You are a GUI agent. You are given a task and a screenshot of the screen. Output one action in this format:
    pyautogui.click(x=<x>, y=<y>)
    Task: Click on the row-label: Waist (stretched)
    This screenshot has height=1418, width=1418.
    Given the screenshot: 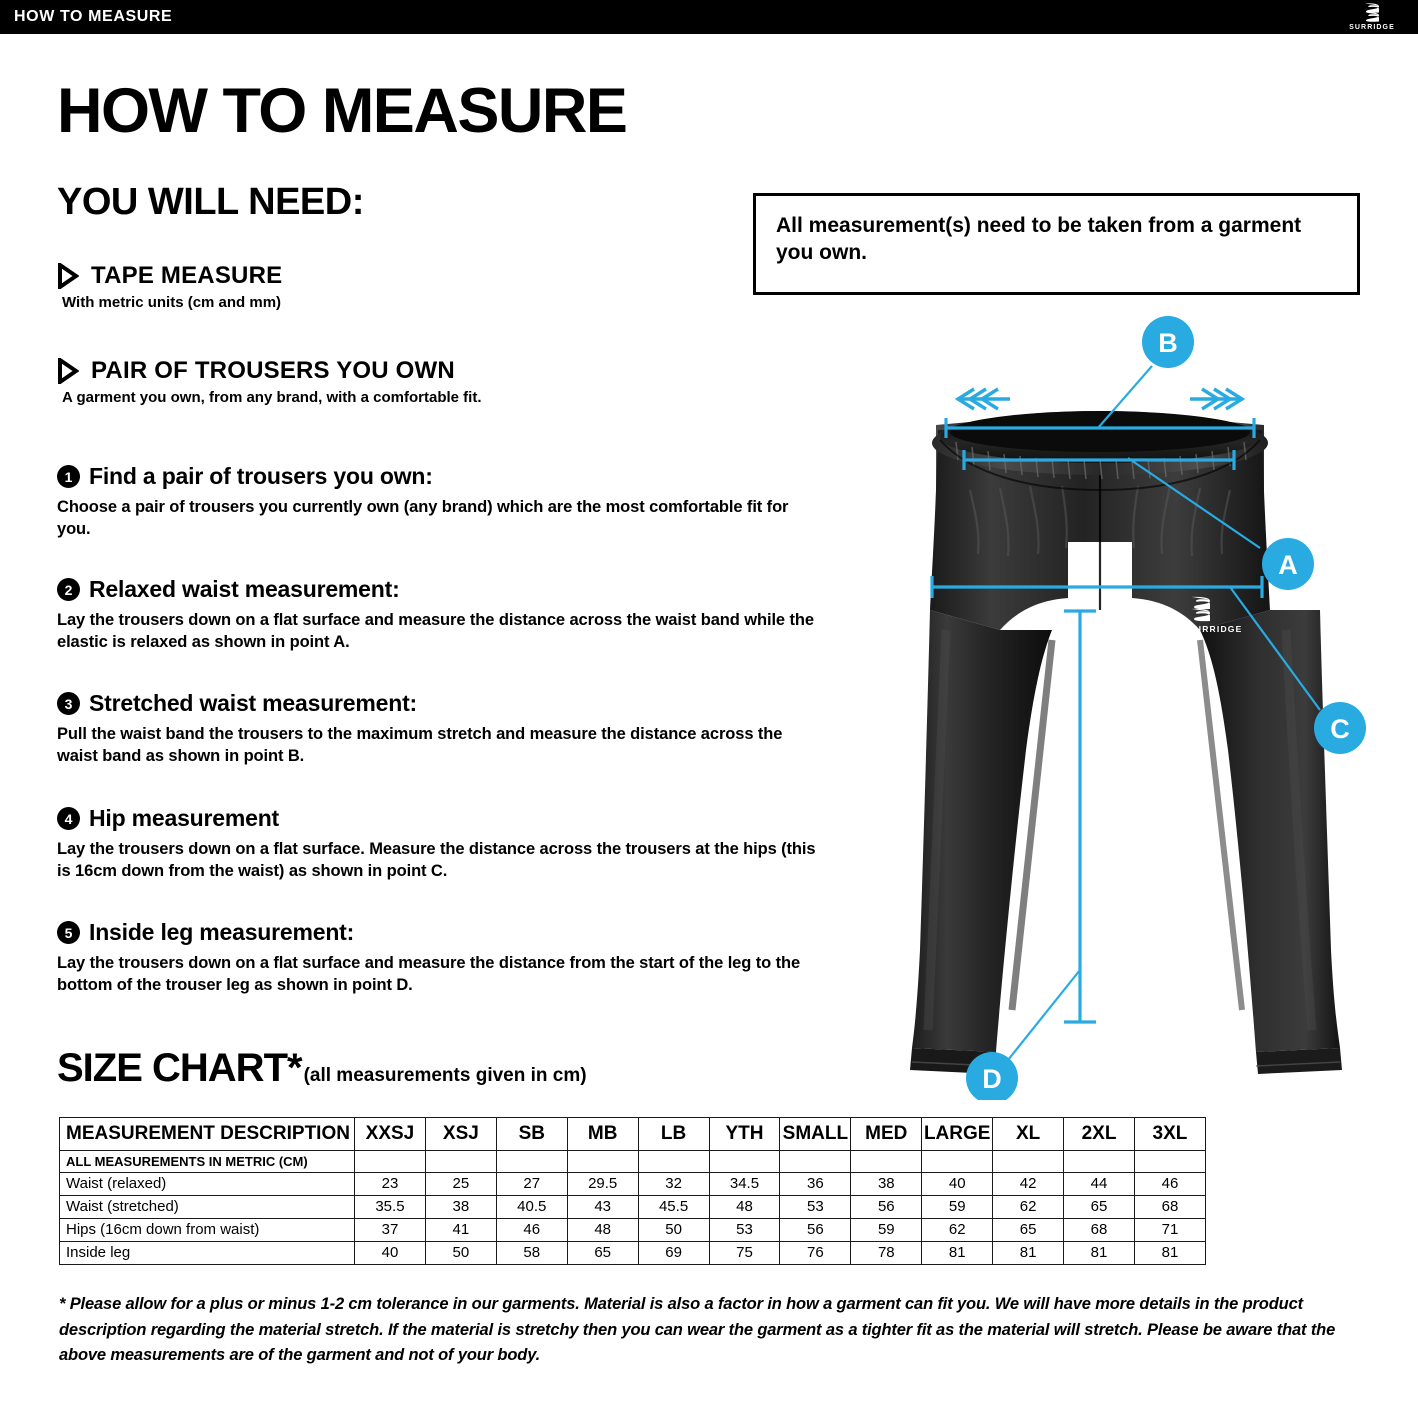 What is the action you would take?
    pyautogui.click(x=207, y=1207)
    